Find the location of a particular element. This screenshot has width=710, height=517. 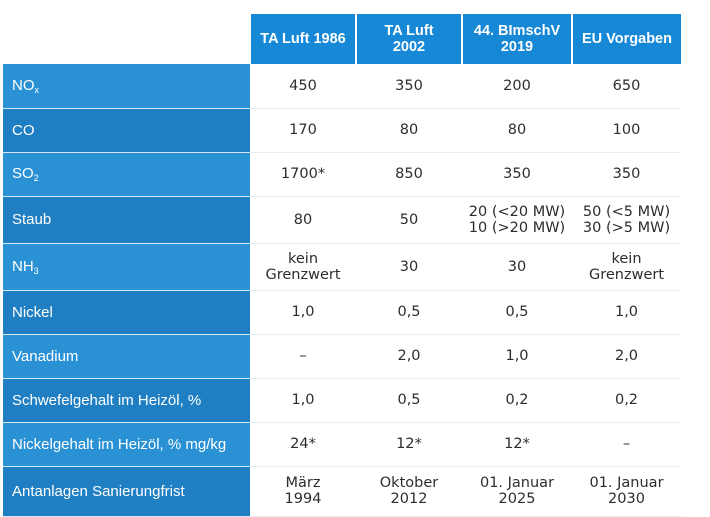

cell-line: 50 is located at coordinates (409, 219).